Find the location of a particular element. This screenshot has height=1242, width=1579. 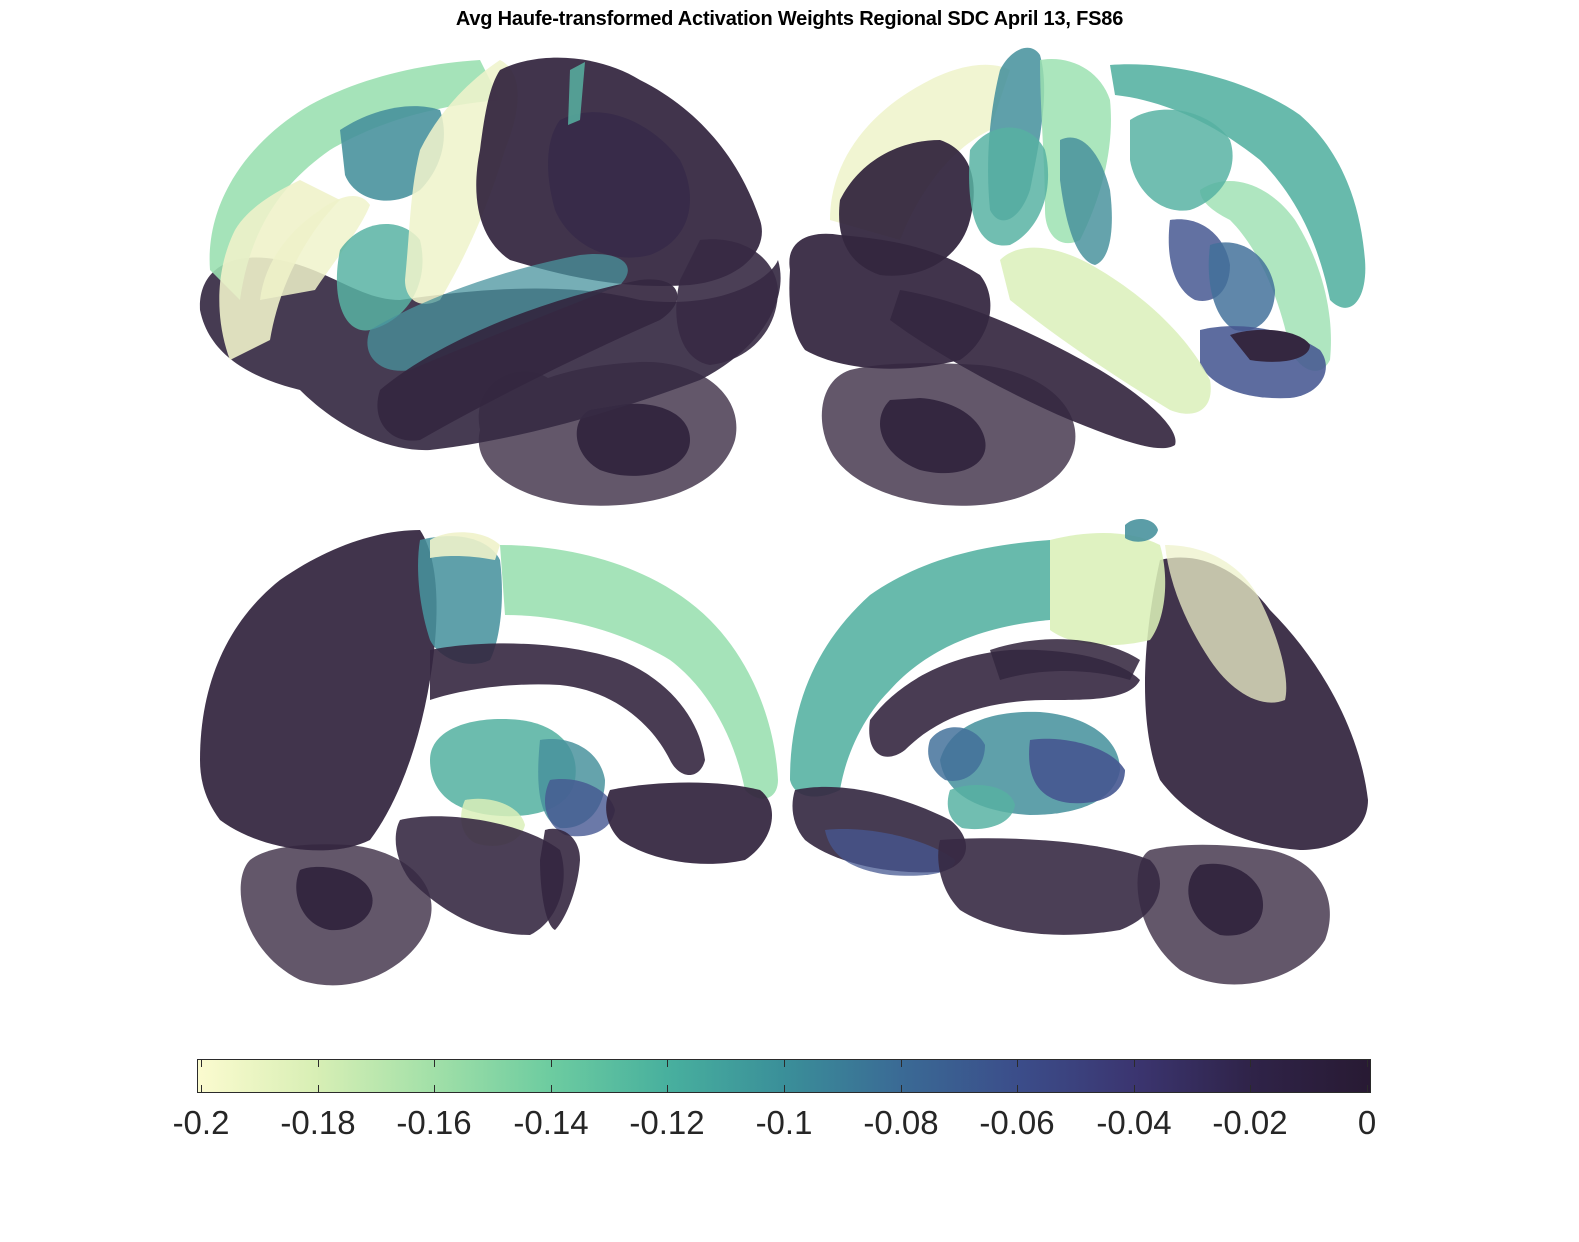

superior-frontal-region is located at coordinates (1238, 186).